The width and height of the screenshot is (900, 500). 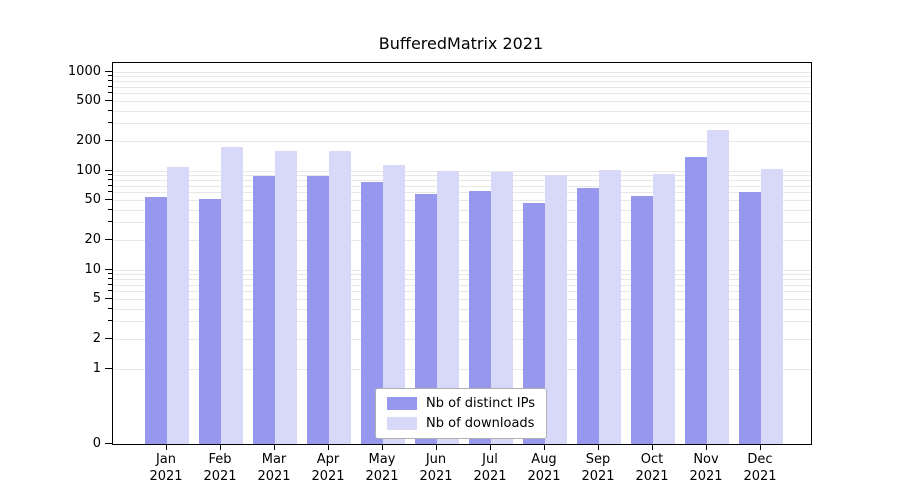 What do you see at coordinates (490, 468) in the screenshot?
I see `x-tick-label: Jul 2021` at bounding box center [490, 468].